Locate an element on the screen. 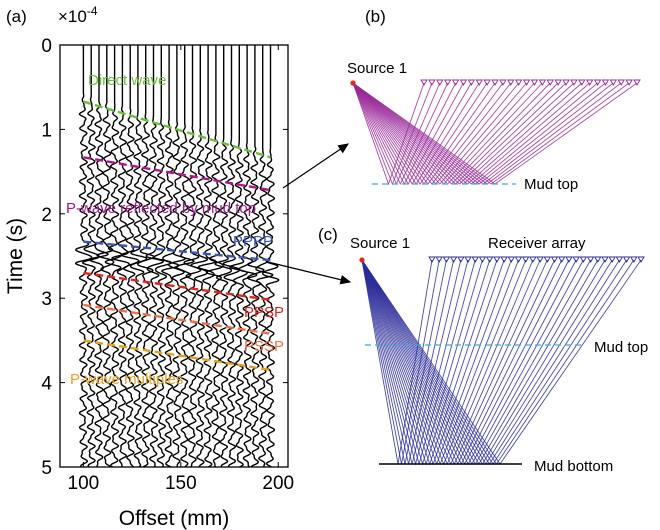  y-tick-label: 2 is located at coordinates (46, 215).